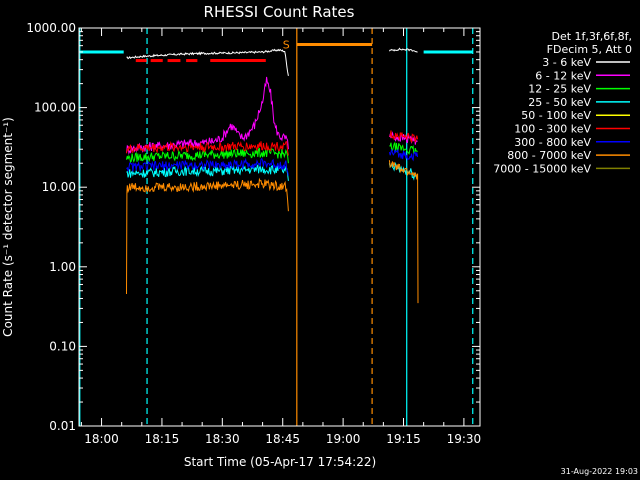 The image size is (640, 480). Describe the element at coordinates (549, 155) in the screenshot. I see `legend-label: 800 - 7000 keV` at that location.